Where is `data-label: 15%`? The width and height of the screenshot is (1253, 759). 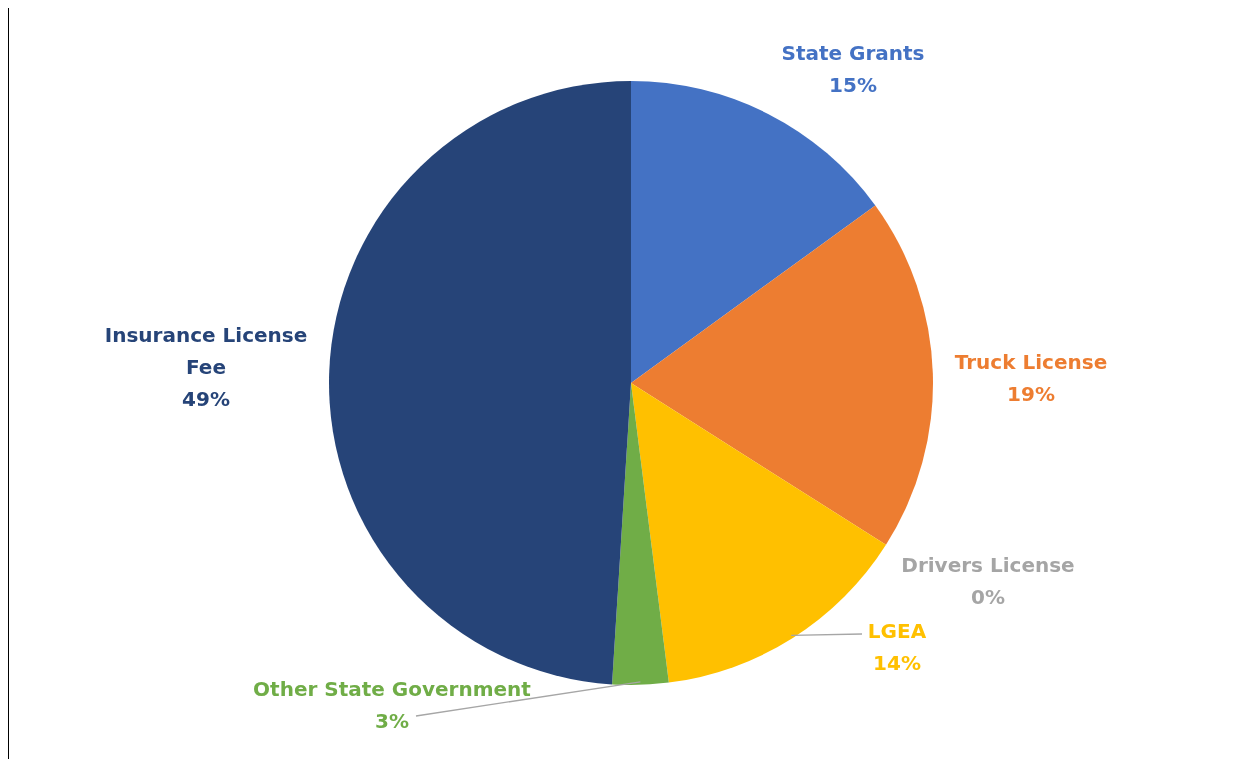 data-label: 15% is located at coordinates (853, 85).